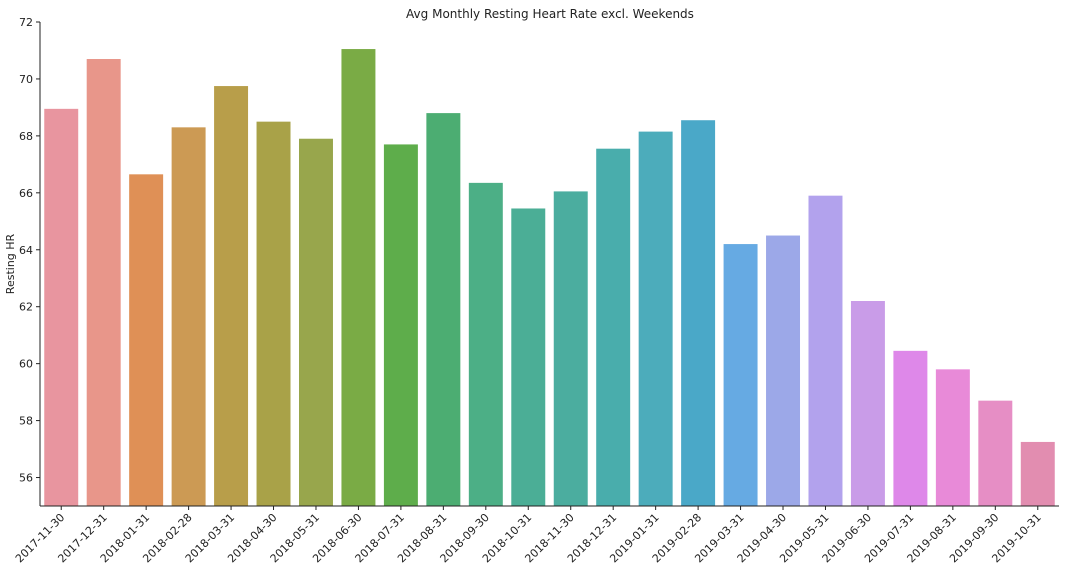 This screenshot has width=1069, height=572. Describe the element at coordinates (26, 250) in the screenshot. I see `y-tick-label: 64` at that location.